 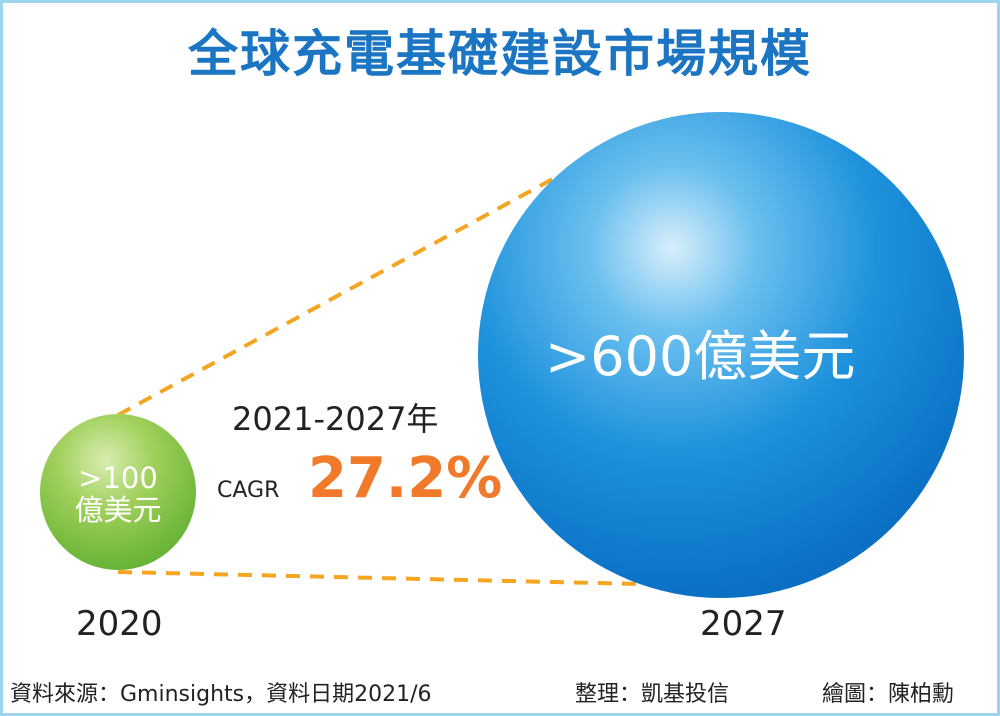 What do you see at coordinates (652, 694) in the screenshot?
I see `compiled-by: 整理：凱基投信` at bounding box center [652, 694].